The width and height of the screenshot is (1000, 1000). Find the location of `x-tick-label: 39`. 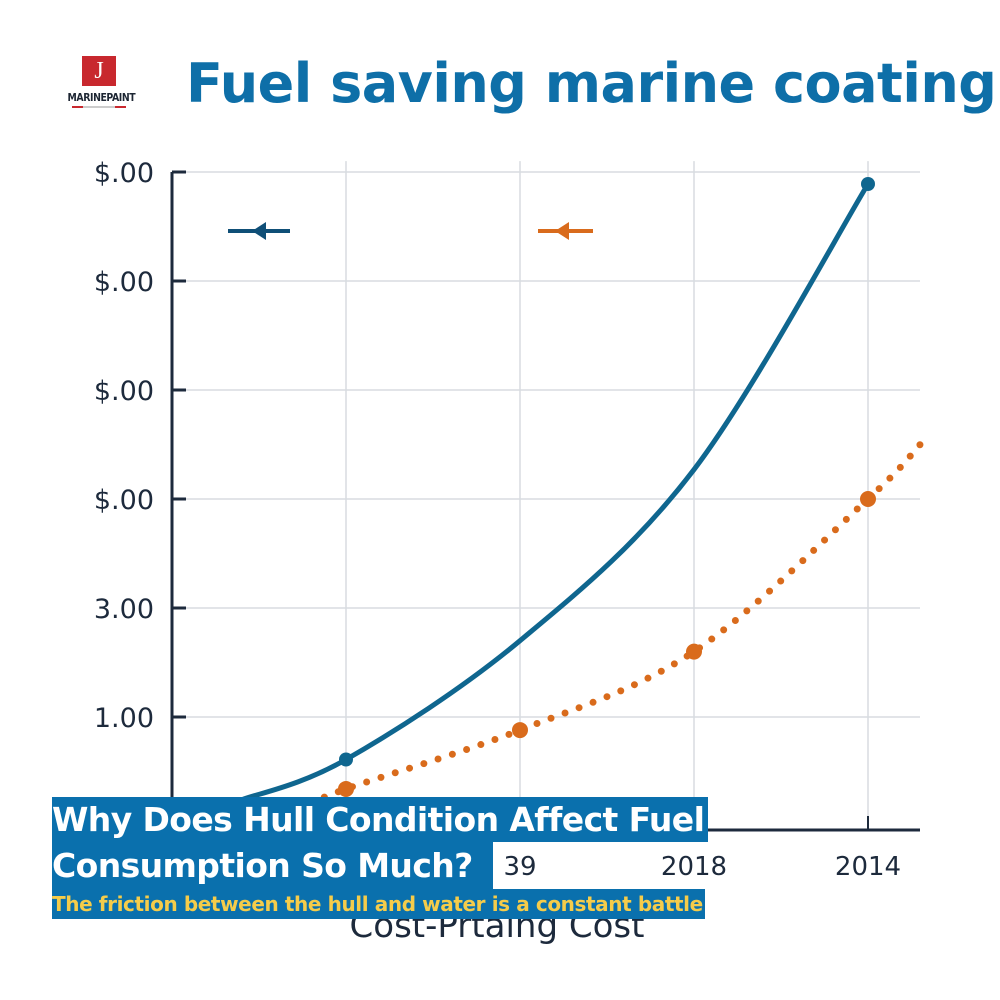

x-tick-label: 39 is located at coordinates (519, 867).